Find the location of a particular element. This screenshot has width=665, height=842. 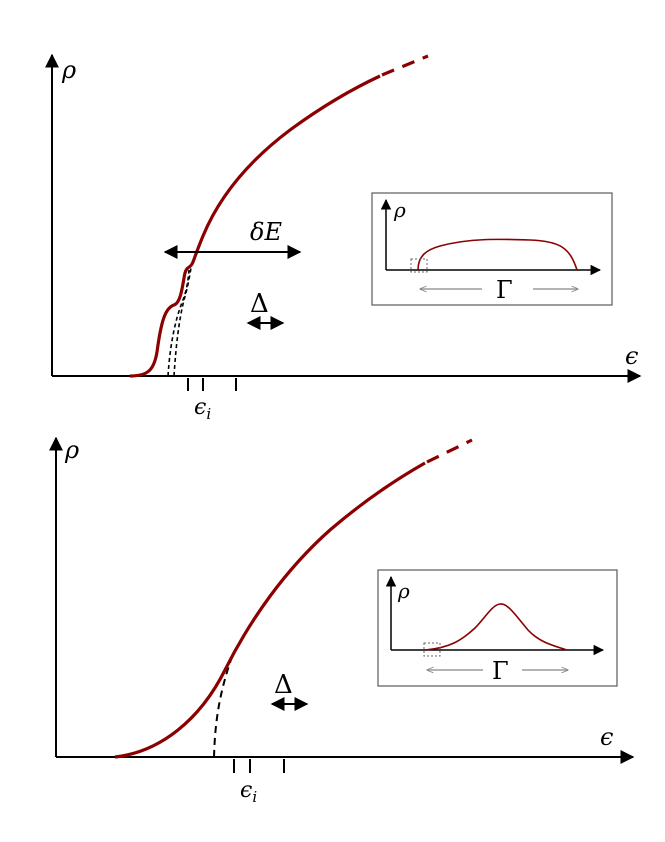

top-density-curve-extension is located at coordinates (405, 65).